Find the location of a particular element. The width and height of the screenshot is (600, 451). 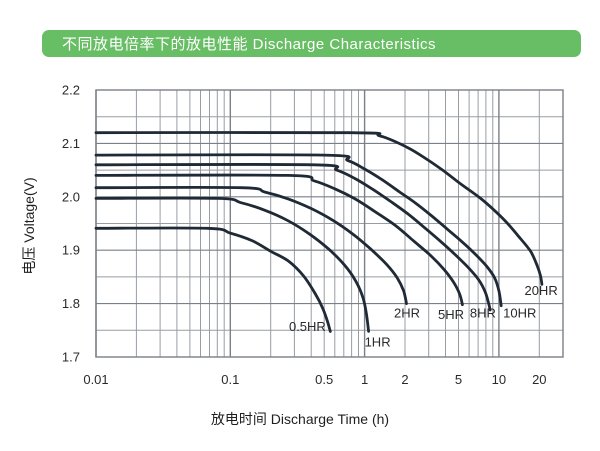

x-tick-label: 1 is located at coordinates (364, 379).